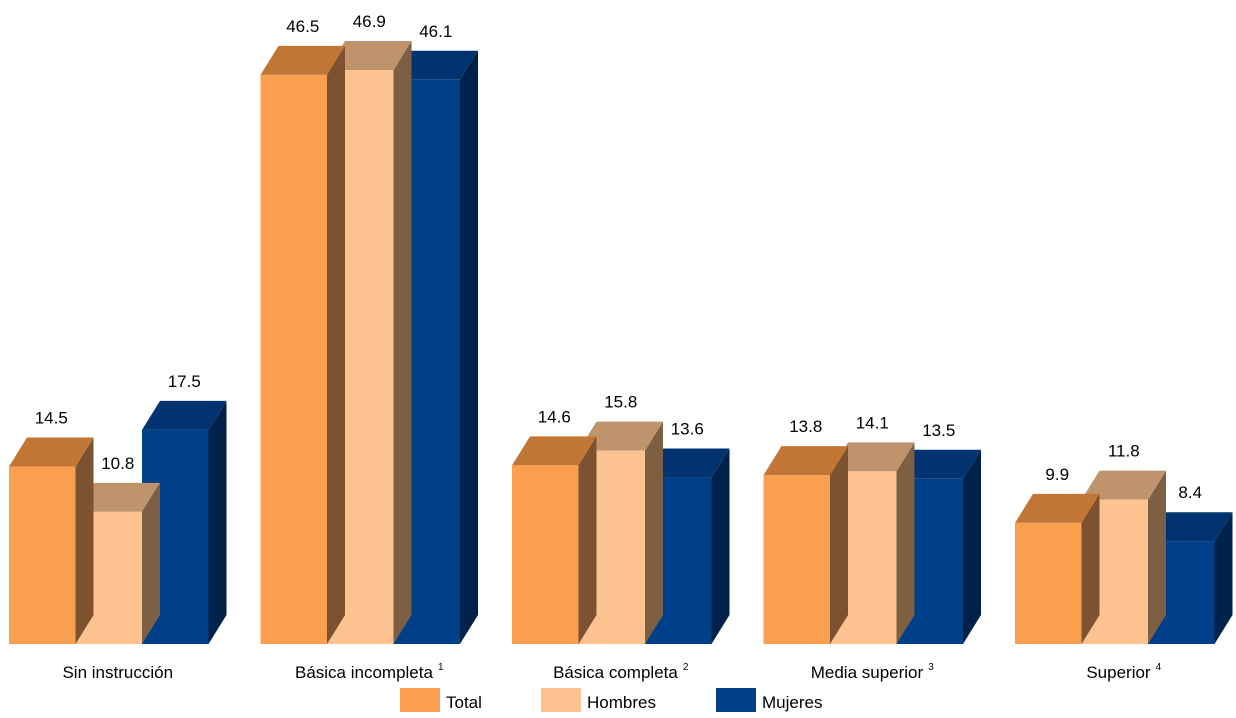 The height and width of the screenshot is (718, 1236). What do you see at coordinates (687, 429) in the screenshot?
I see `data-label: 13.6` at bounding box center [687, 429].